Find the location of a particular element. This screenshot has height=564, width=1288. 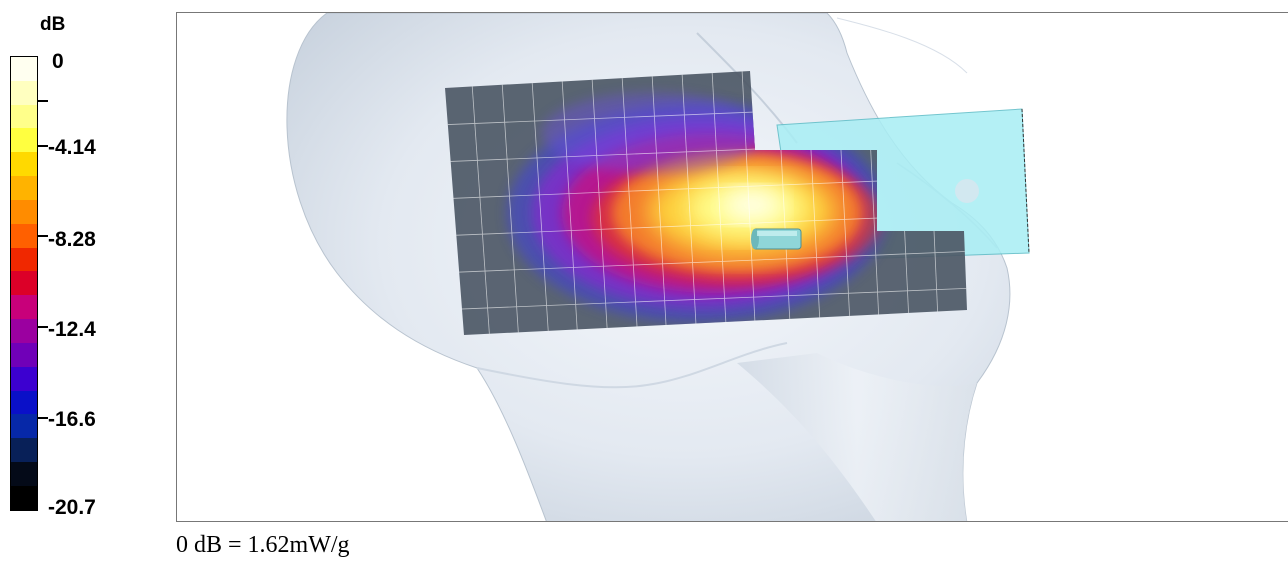

legend-label-1: -4.14 is located at coordinates (72, 147).